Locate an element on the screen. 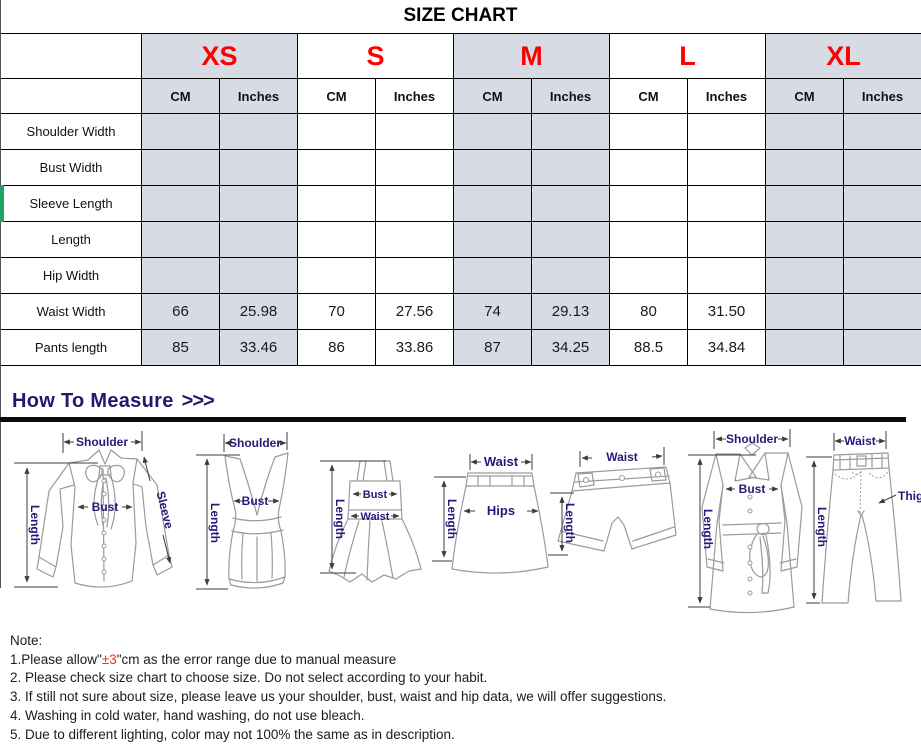 This screenshot has width=921, height=748. table-row: Sleeve Length is located at coordinates (460, 203).